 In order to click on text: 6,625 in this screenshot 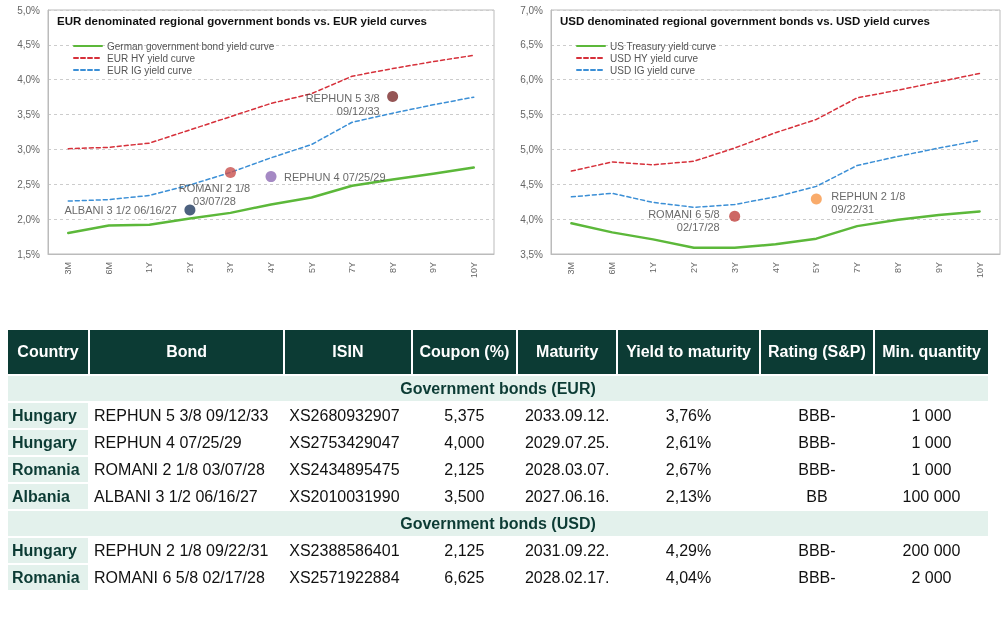, I will do `click(464, 577)`.